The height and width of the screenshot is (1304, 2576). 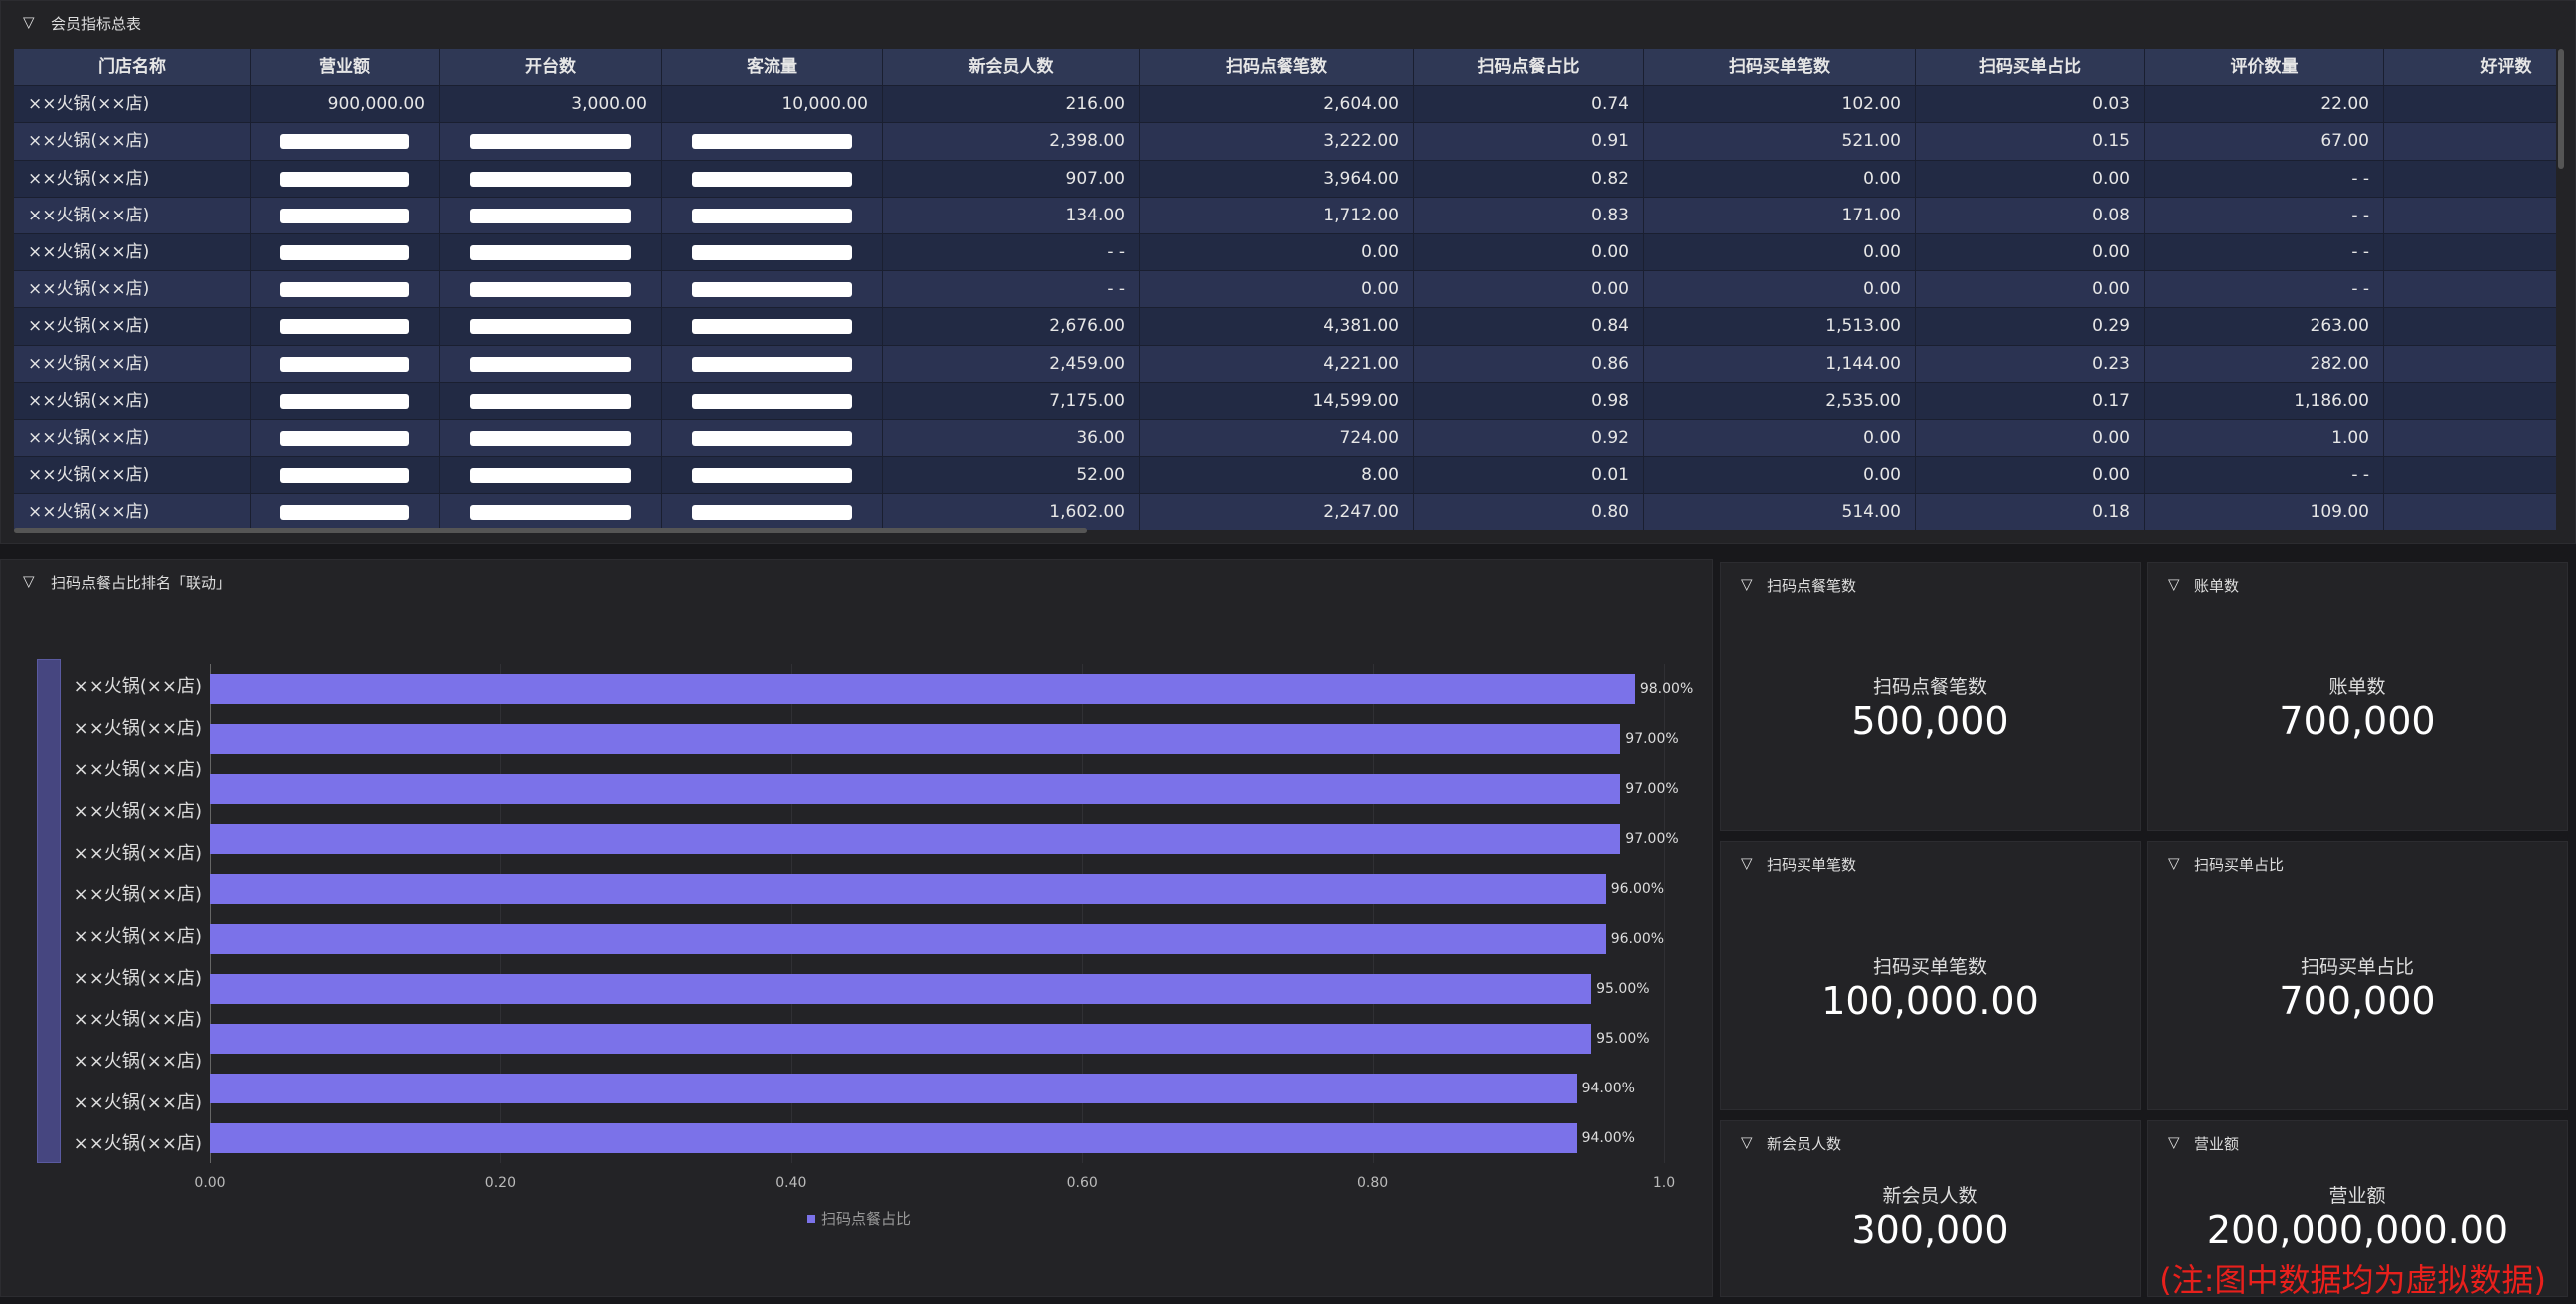 What do you see at coordinates (49, 911) in the screenshot?
I see `data-zoom` at bounding box center [49, 911].